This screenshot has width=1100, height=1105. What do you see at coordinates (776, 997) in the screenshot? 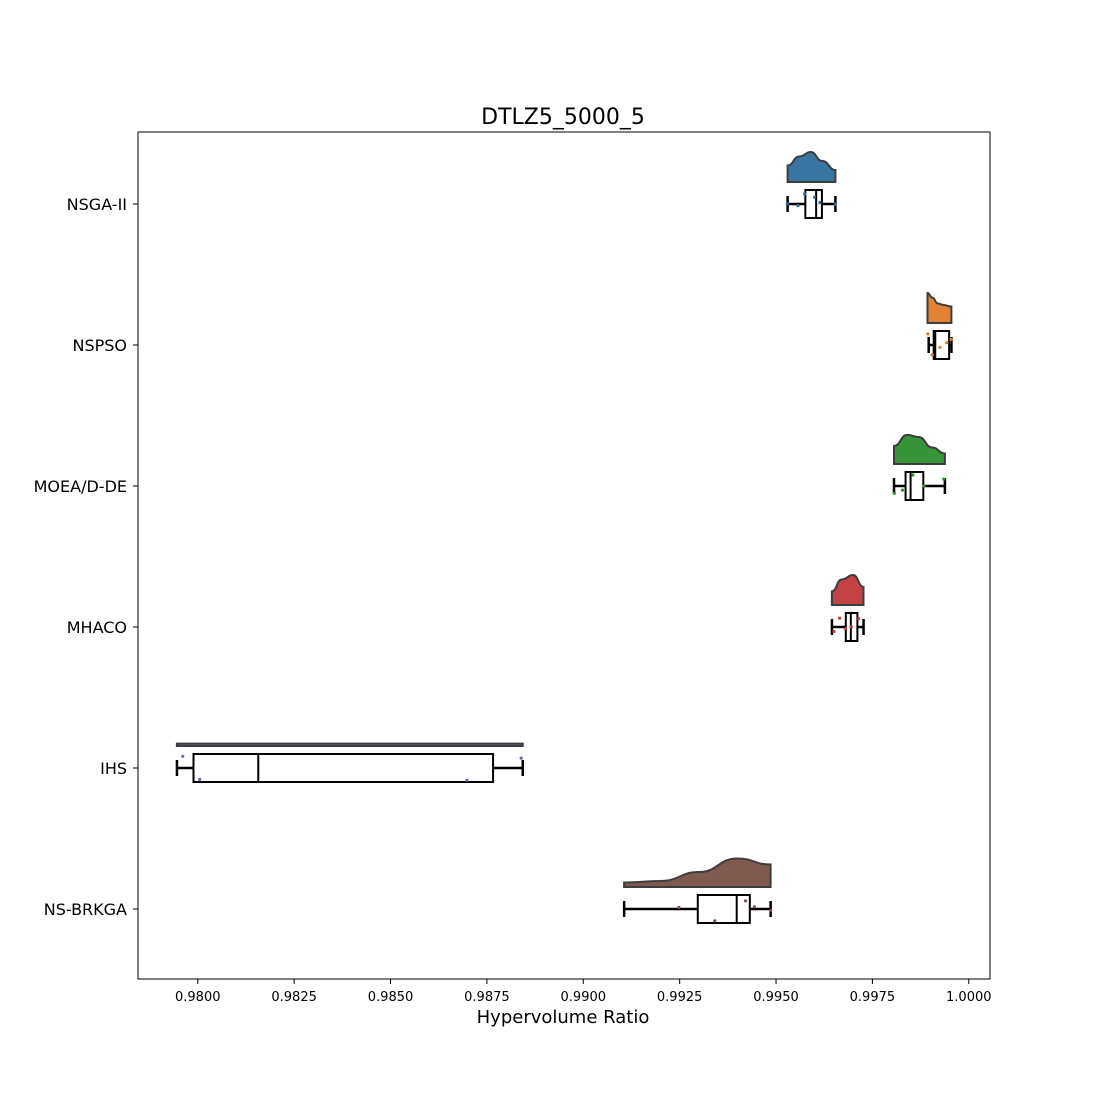
I see `x-tick-label: 0.9950` at bounding box center [776, 997].